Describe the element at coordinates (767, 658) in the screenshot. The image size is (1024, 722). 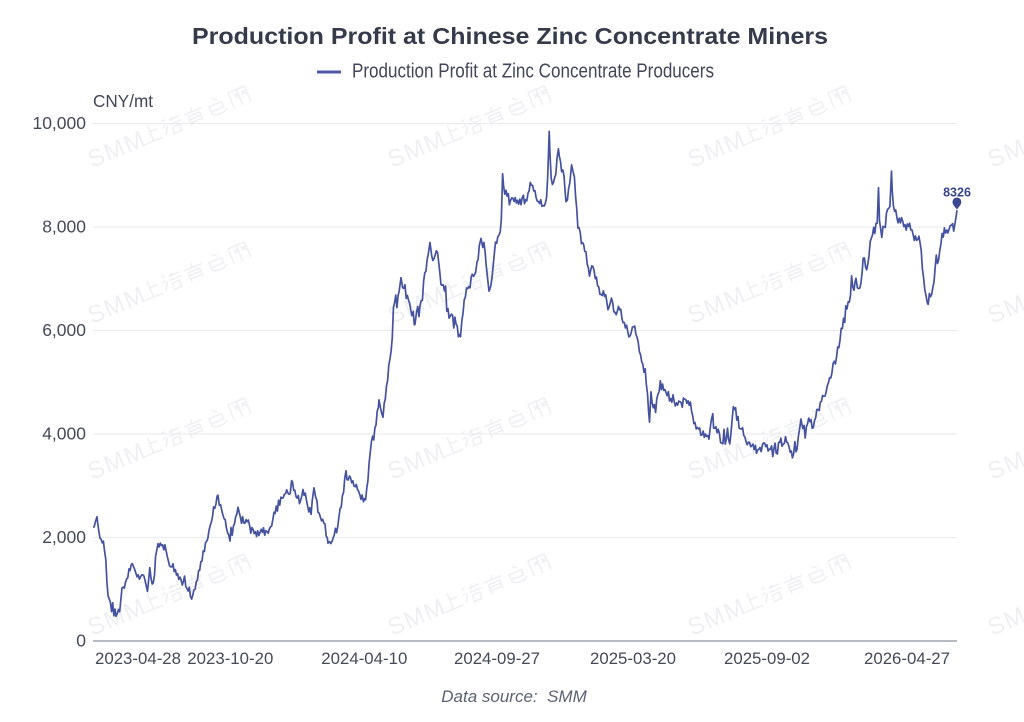
I see `svg-text: 2025-09-02` at that location.